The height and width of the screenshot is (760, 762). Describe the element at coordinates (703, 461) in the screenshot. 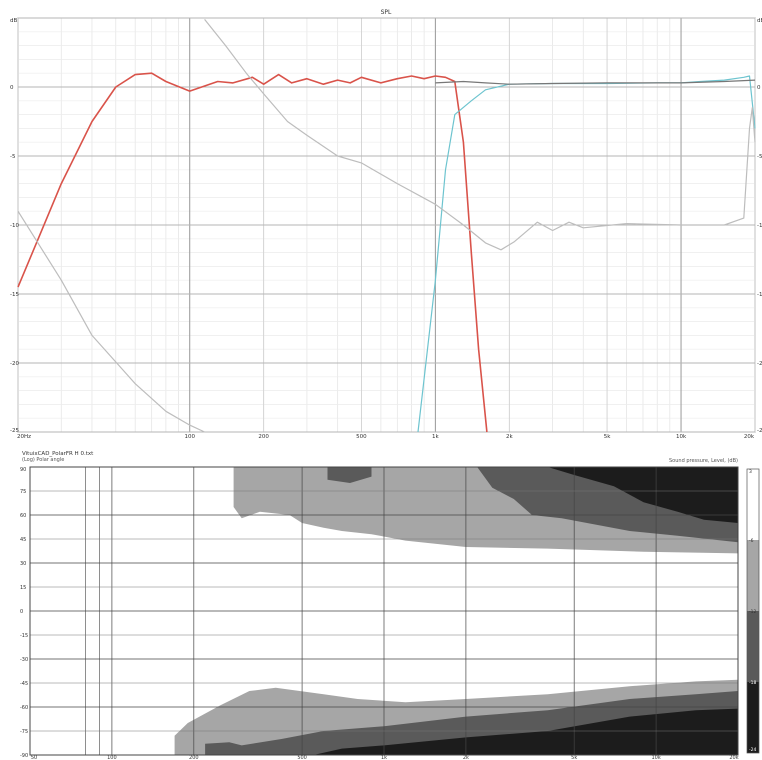

I see `polar-legend-title: Sound pressure, Level, (dB)` at that location.